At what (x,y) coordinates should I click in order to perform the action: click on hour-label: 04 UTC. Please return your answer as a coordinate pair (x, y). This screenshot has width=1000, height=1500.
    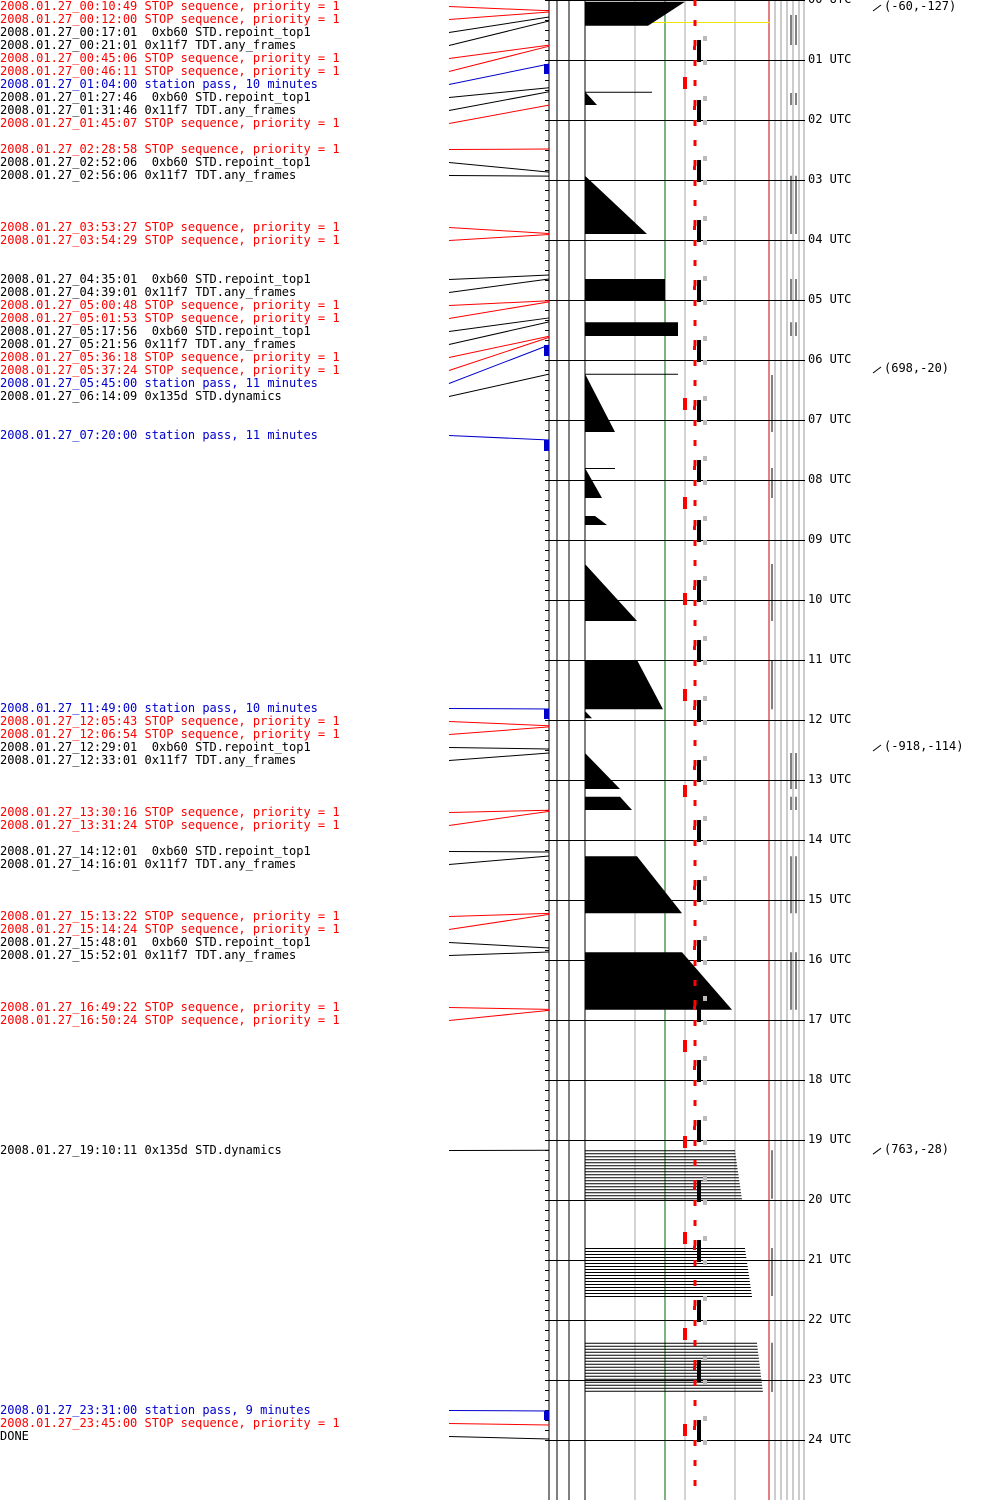
    Looking at the image, I should click on (830, 239).